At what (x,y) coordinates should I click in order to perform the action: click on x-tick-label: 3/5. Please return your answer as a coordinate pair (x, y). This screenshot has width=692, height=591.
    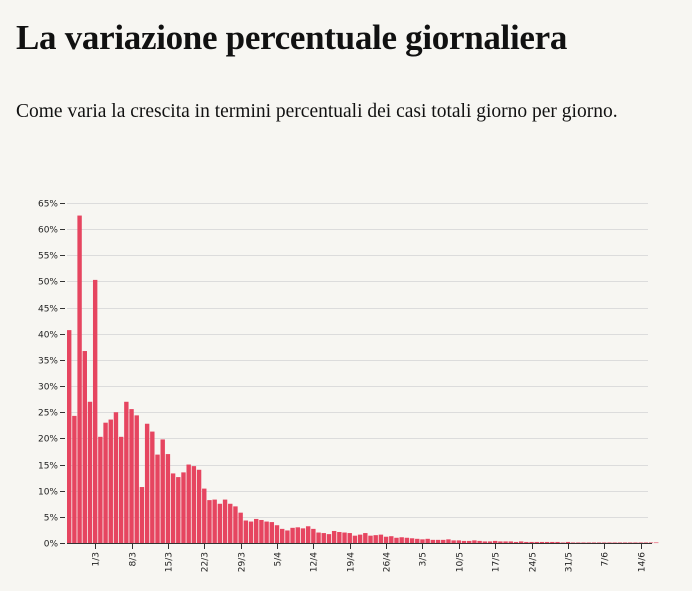
    Looking at the image, I should click on (424, 559).